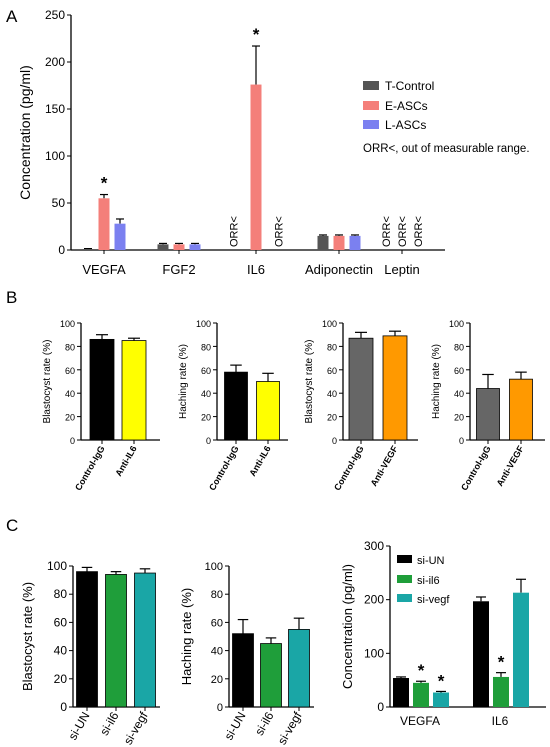  I want to click on C2-y-tick-label: 60, so click(217, 623).